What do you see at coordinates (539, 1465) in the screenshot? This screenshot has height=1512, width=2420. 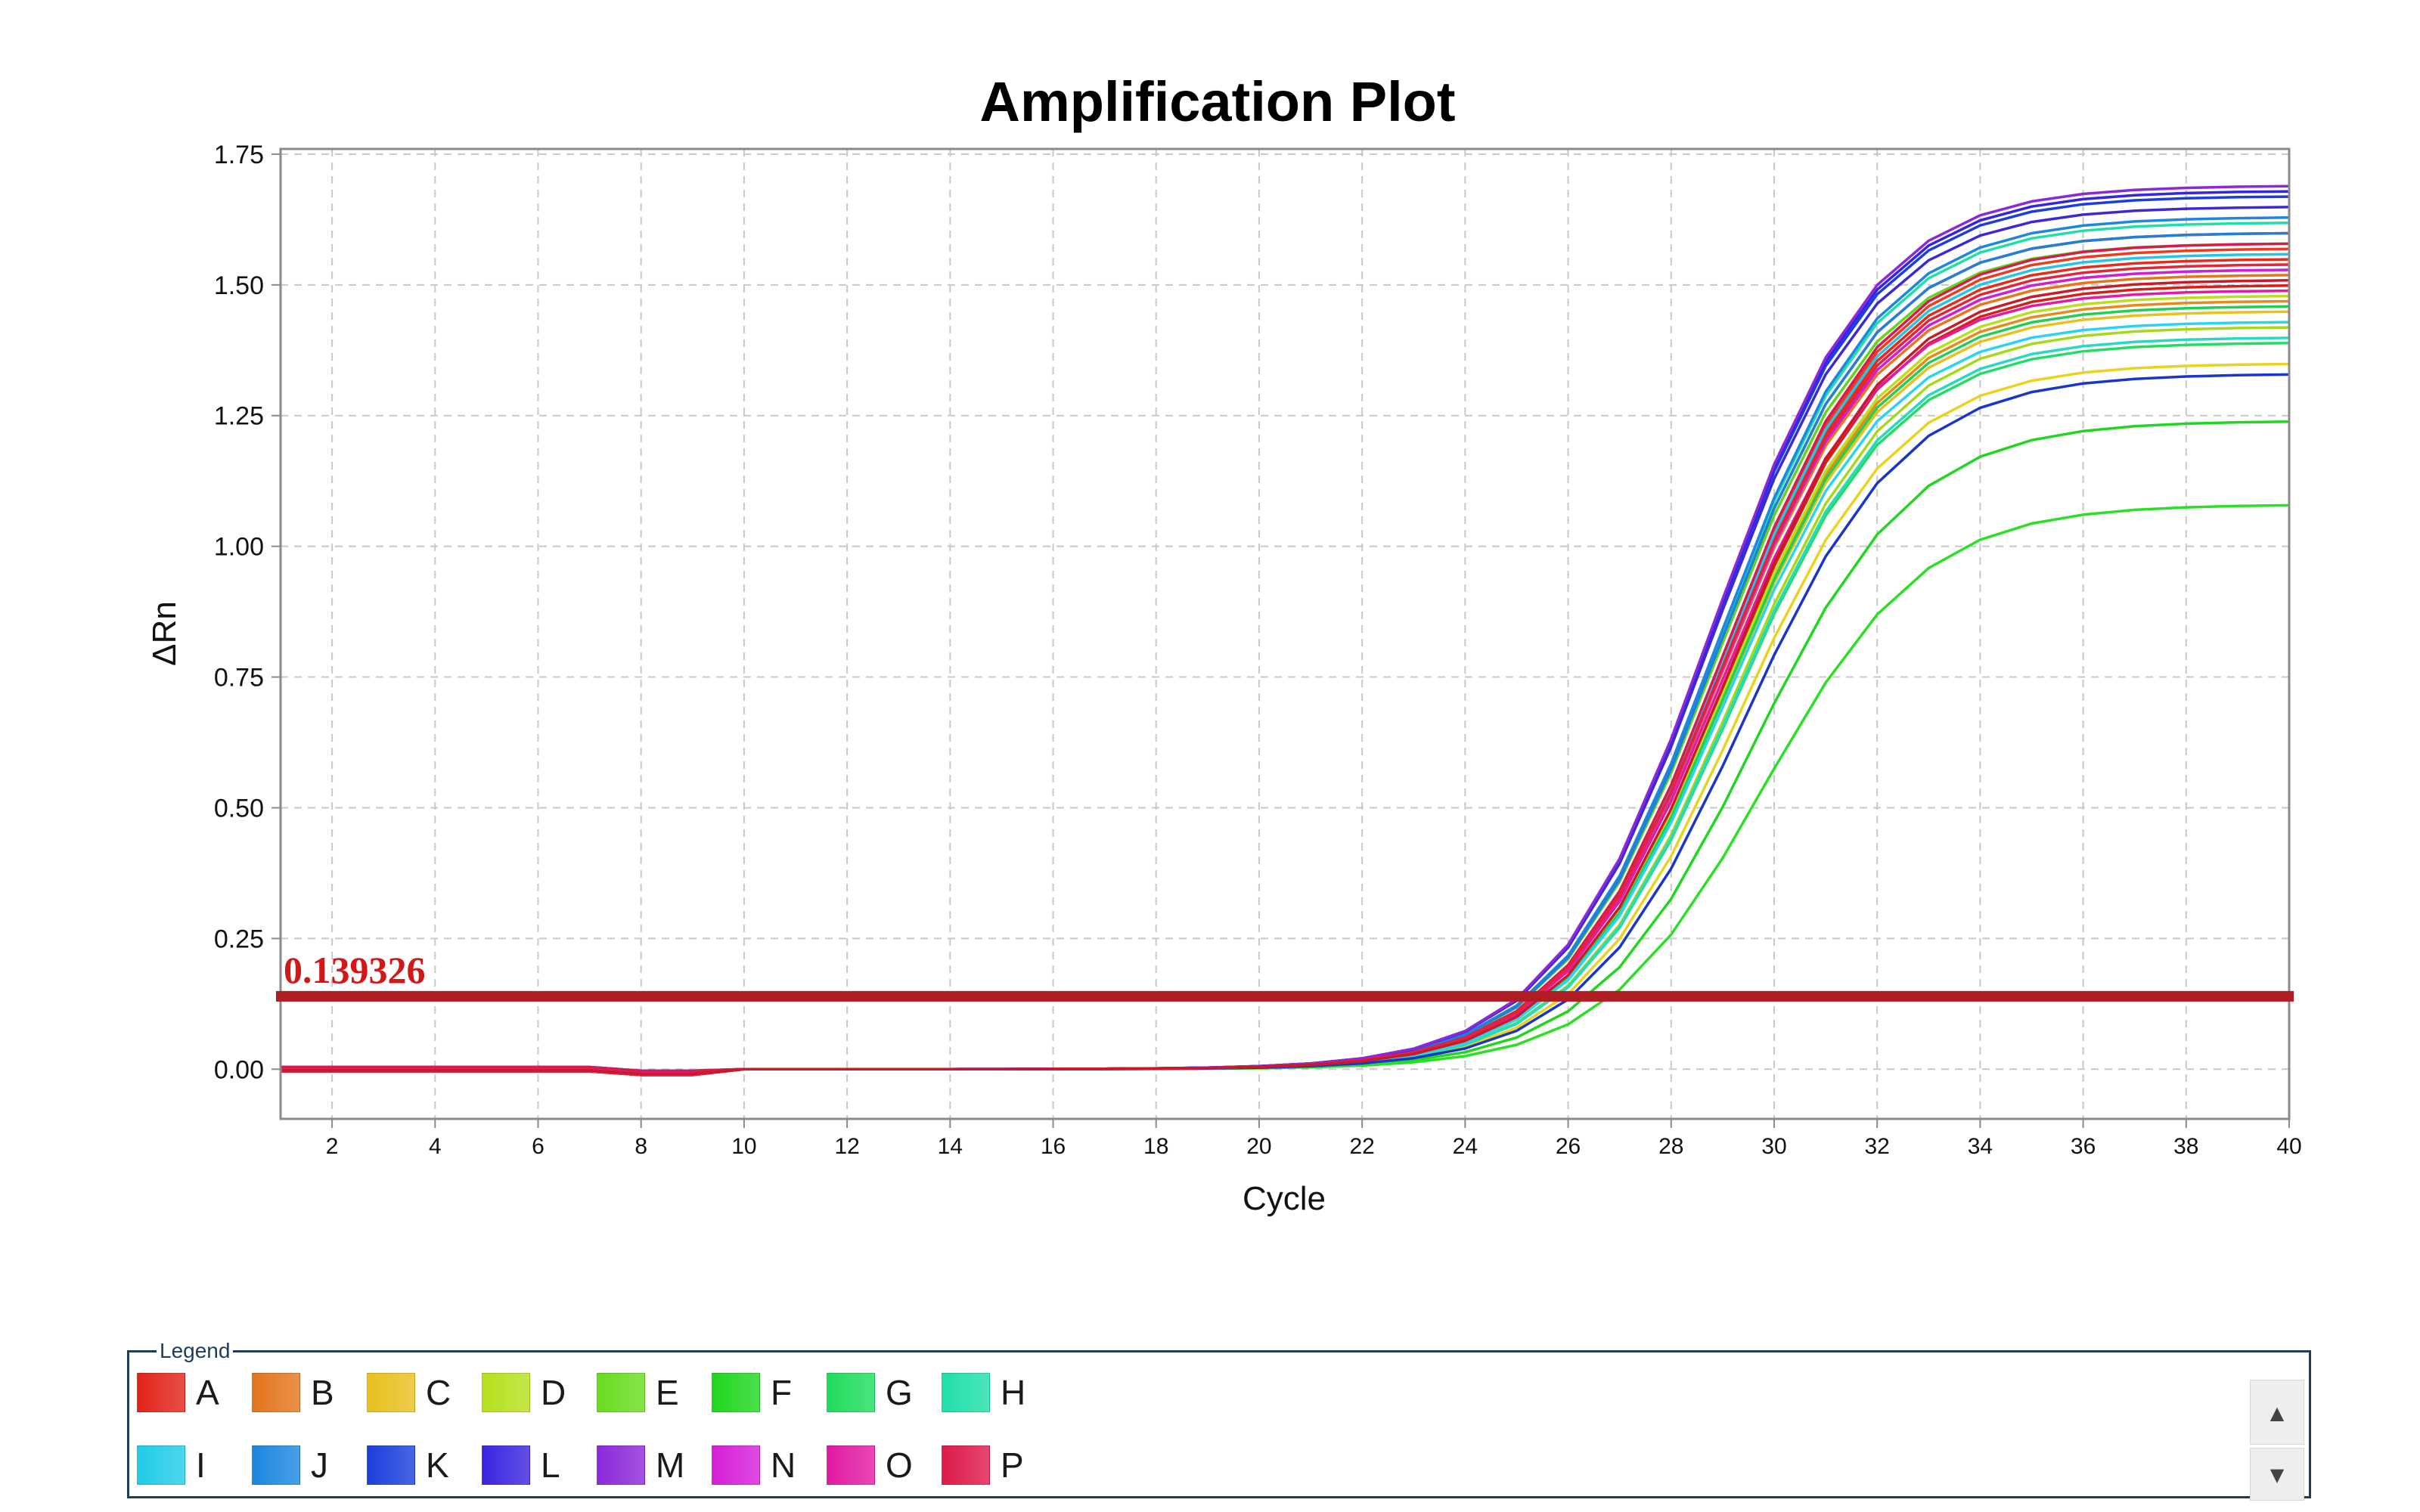 I see `legend-item-l: L` at bounding box center [539, 1465].